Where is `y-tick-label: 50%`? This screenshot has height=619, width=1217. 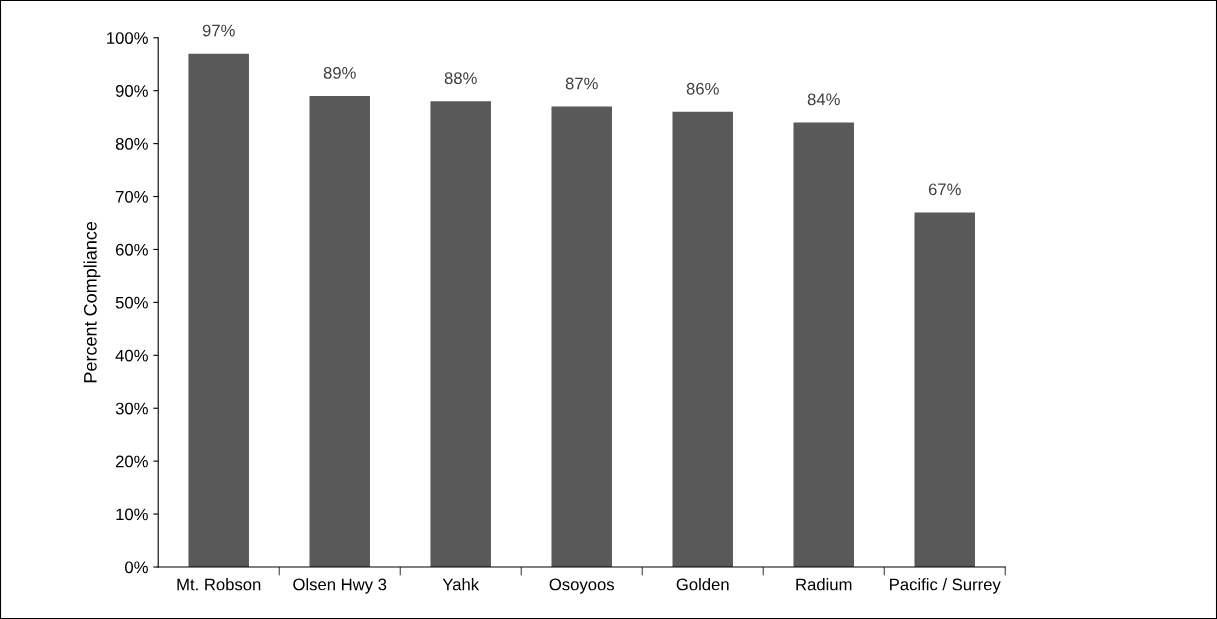
y-tick-label: 50% is located at coordinates (131, 302).